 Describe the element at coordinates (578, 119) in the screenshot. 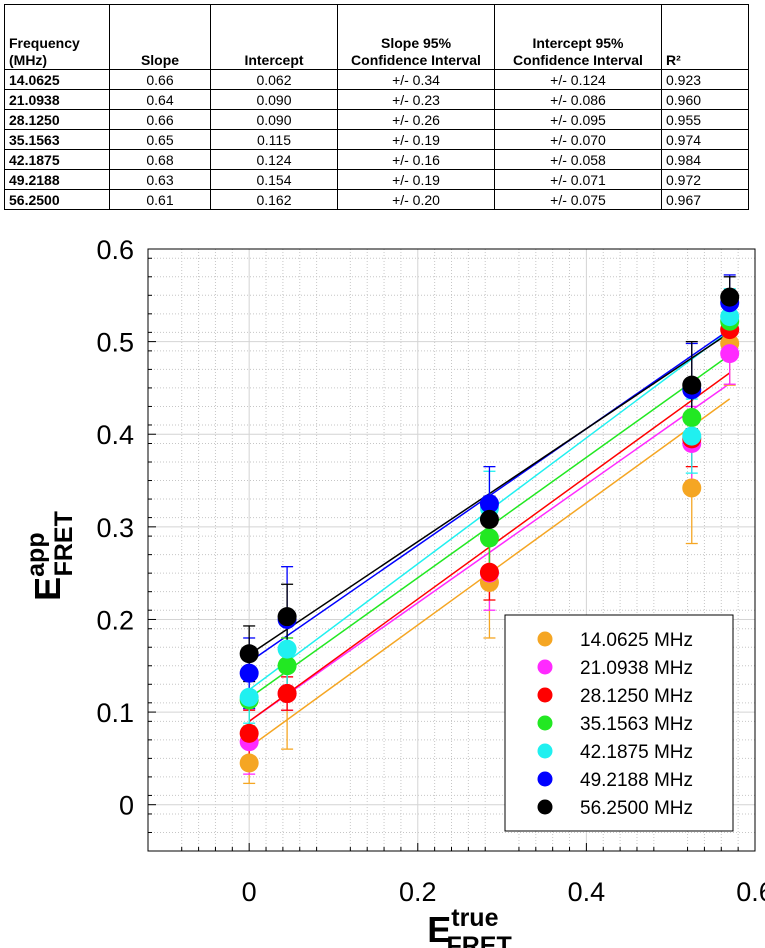

I see `cell-intercept-ci: +/- 0.095` at that location.